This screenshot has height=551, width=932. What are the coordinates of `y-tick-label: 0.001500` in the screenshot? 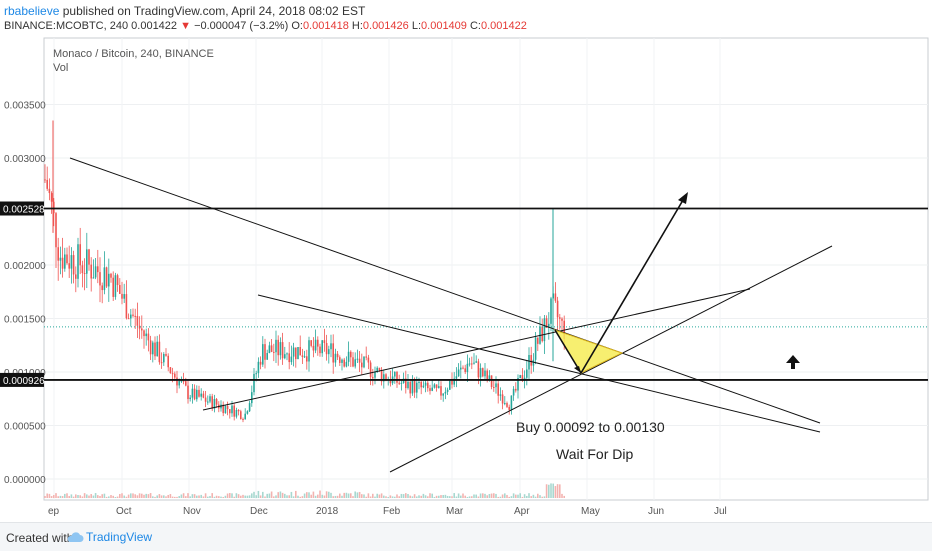 It's located at (25, 320).